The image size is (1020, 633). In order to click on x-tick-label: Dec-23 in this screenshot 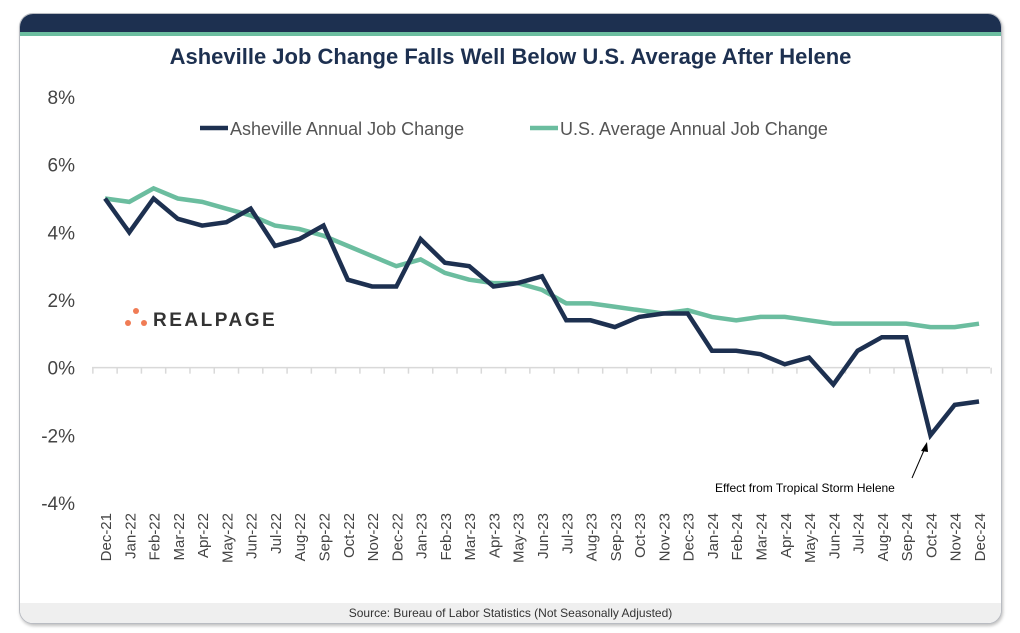, I will do `click(689, 537)`.